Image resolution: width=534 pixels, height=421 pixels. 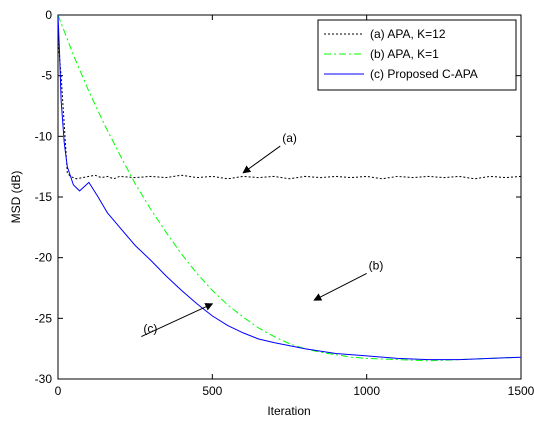 What do you see at coordinates (376, 265) in the screenshot?
I see `annotation-label-1: (b)` at bounding box center [376, 265].